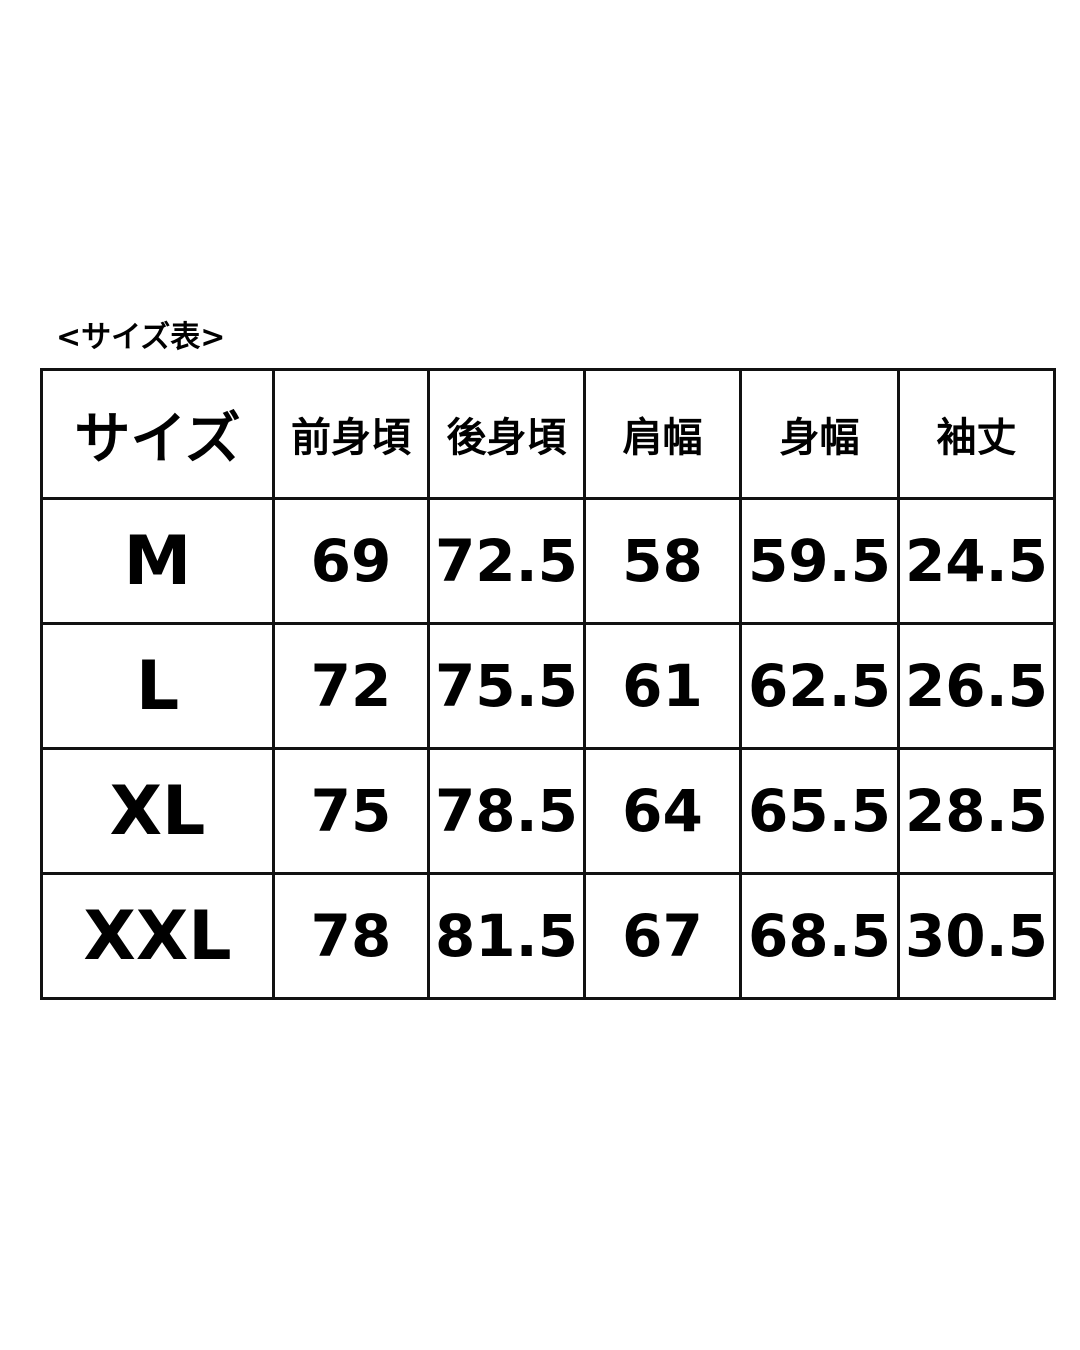 Image resolution: width=1080 pixels, height=1350 pixels. I want to click on cell-front-length: 75, so click(351, 811).